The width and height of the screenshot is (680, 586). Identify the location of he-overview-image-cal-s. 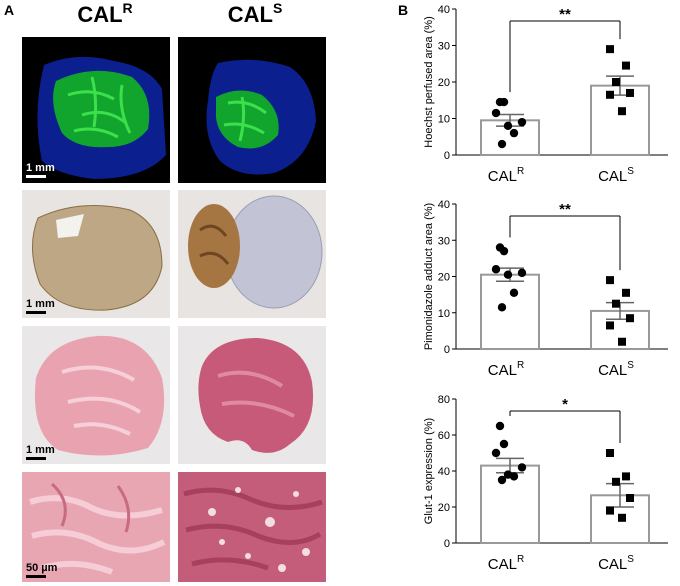
(252, 395).